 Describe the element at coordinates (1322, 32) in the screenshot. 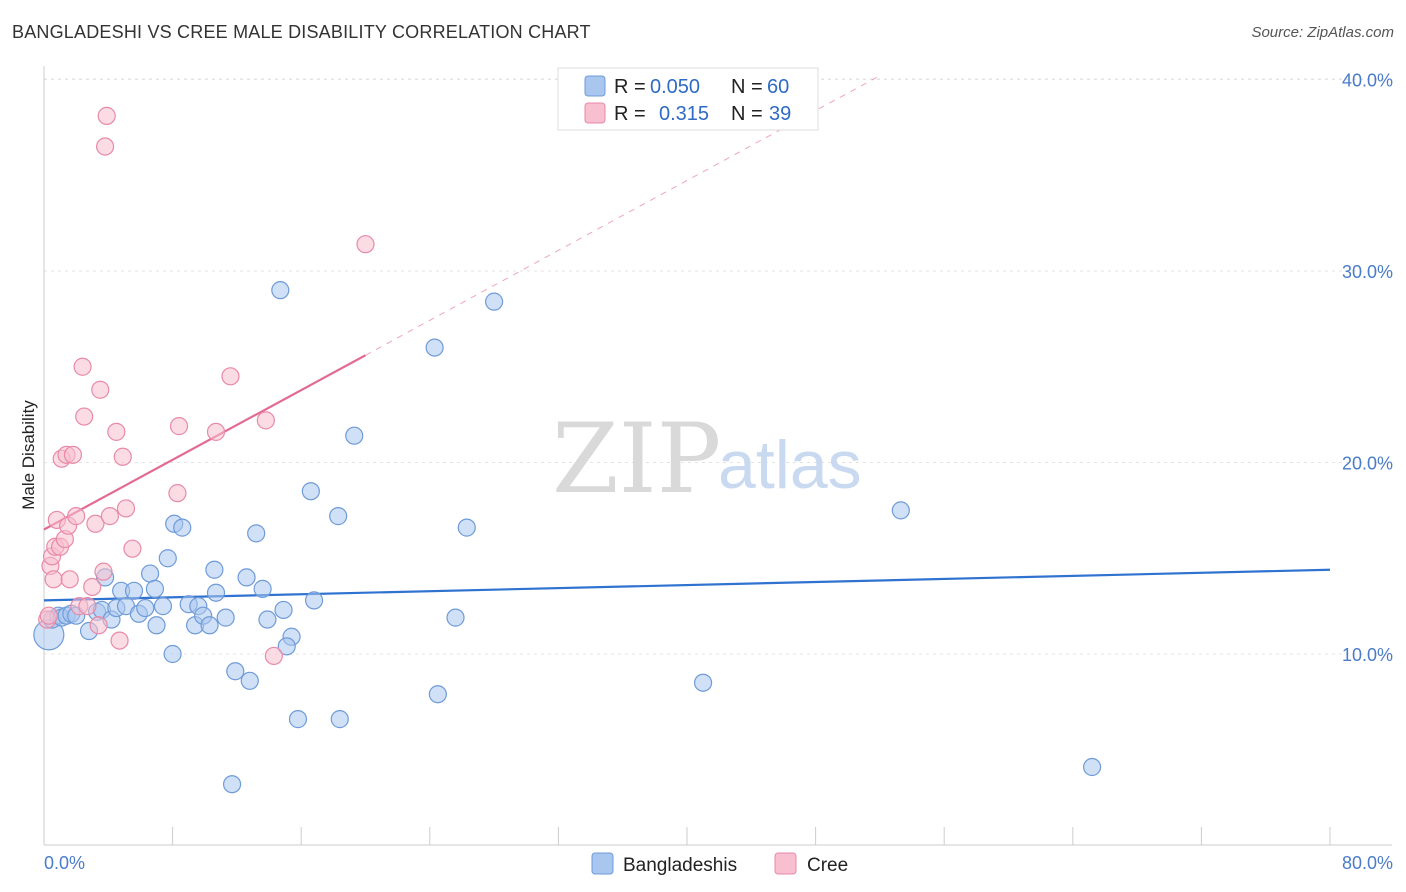

I see `source-label: Source: ZipAtlas.com` at that location.